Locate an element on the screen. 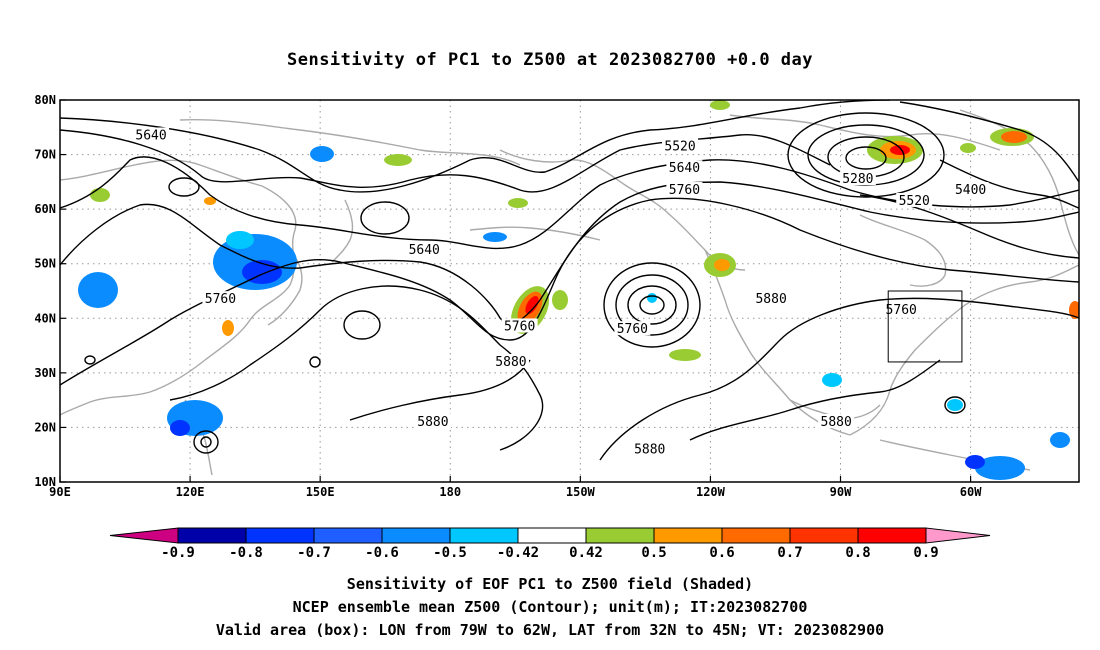 This screenshot has width=1100, height=650. colorbar-label: 0.42 is located at coordinates (586, 553).